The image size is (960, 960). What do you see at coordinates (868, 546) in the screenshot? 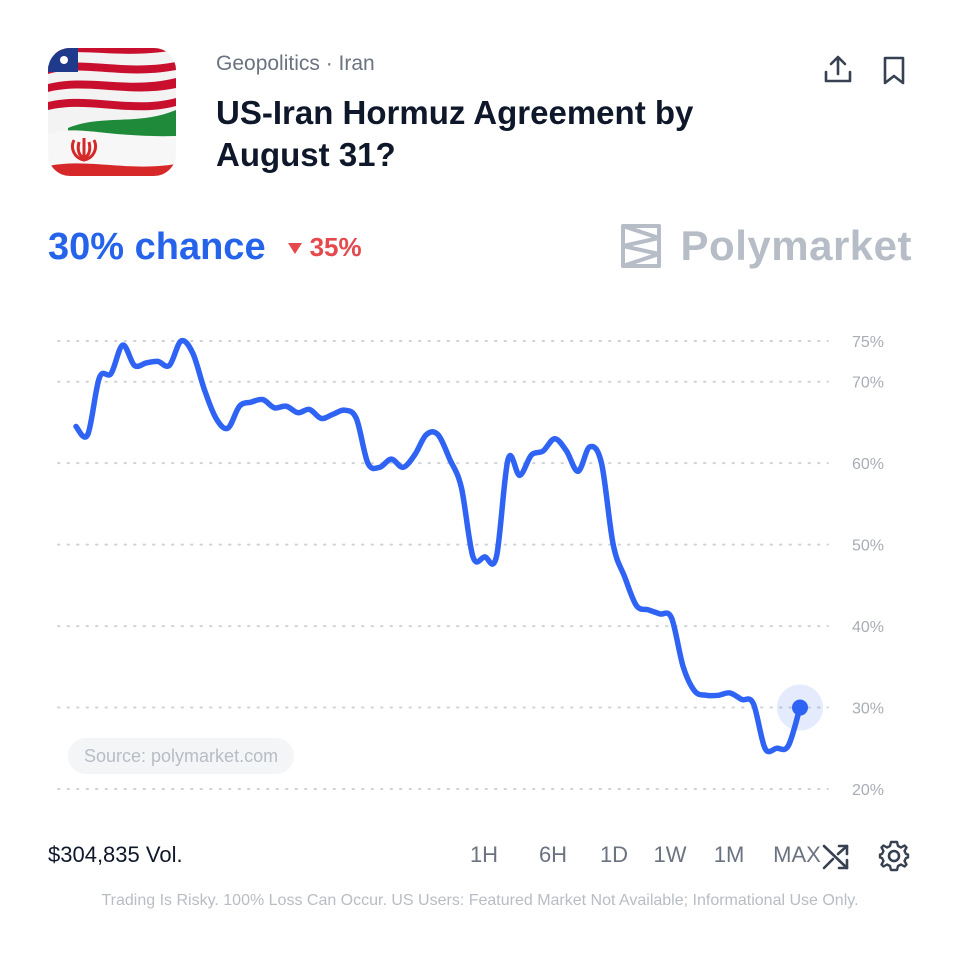
I see `y-tick-label: 50%` at bounding box center [868, 546].